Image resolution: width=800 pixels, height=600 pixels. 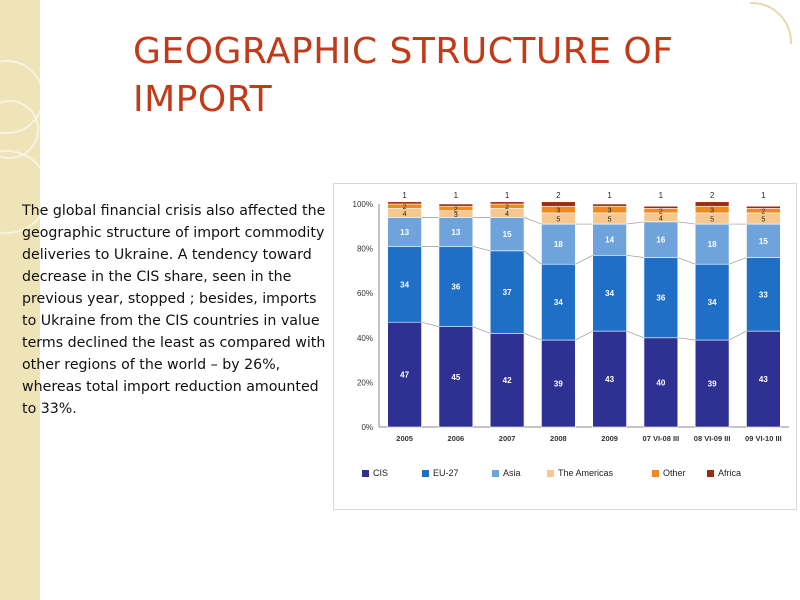 I want to click on data-label: 42, so click(x=507, y=380).